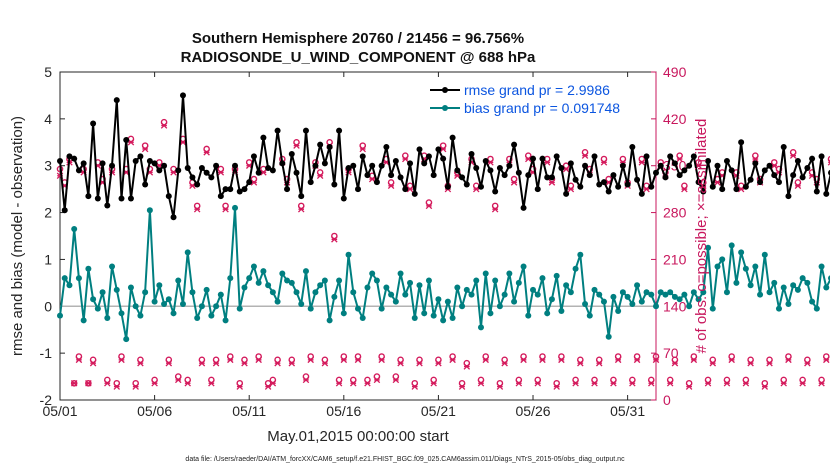 The image size is (830, 470). I want to click on obs-possible-marker, so click(828, 159).